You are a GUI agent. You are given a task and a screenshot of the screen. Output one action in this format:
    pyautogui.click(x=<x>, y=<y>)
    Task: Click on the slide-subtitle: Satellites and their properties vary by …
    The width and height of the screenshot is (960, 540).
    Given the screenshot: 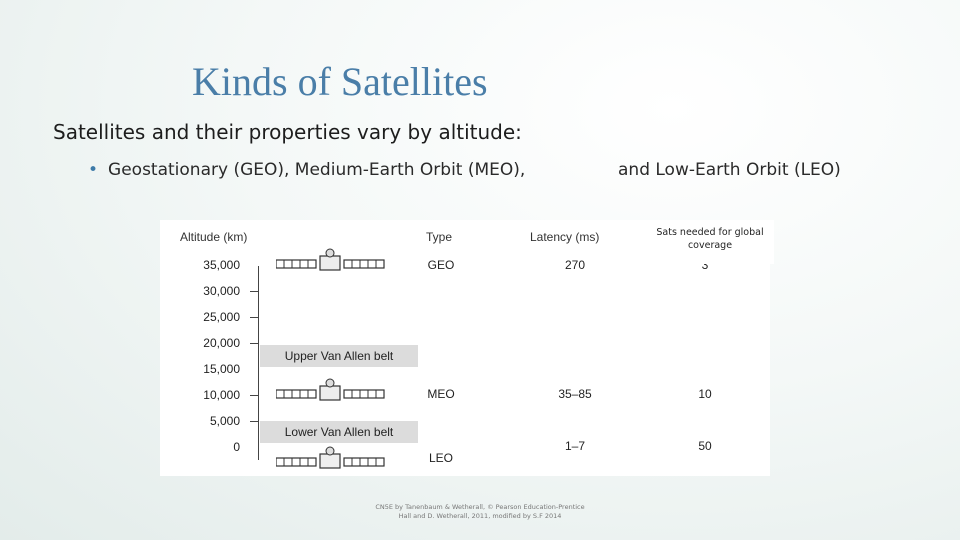 What is the action you would take?
    pyautogui.click(x=287, y=132)
    